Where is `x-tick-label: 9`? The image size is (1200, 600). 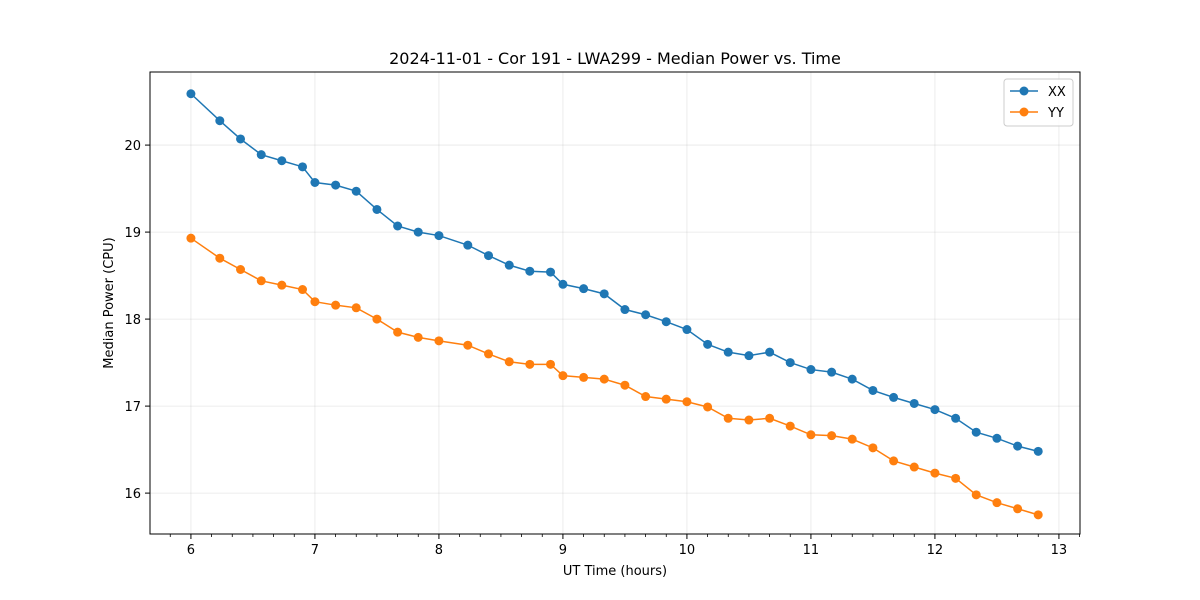 x-tick-label: 9 is located at coordinates (563, 550).